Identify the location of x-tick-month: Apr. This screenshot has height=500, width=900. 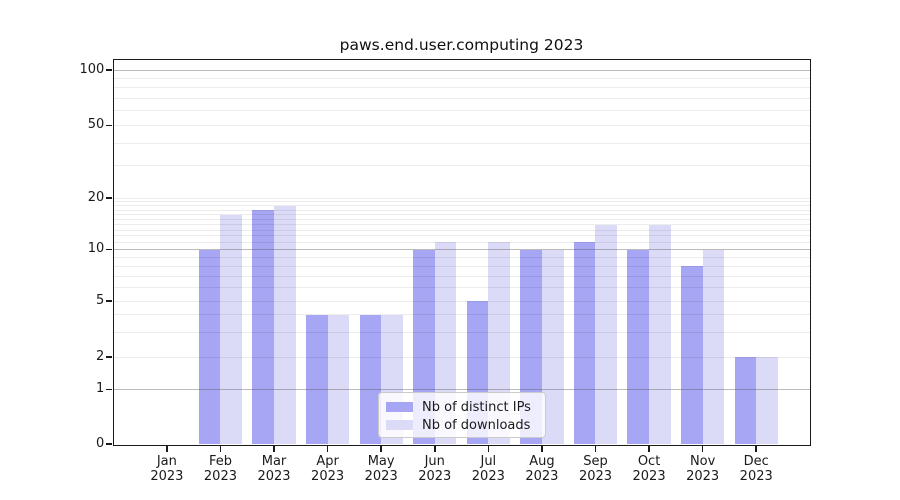
(327, 461).